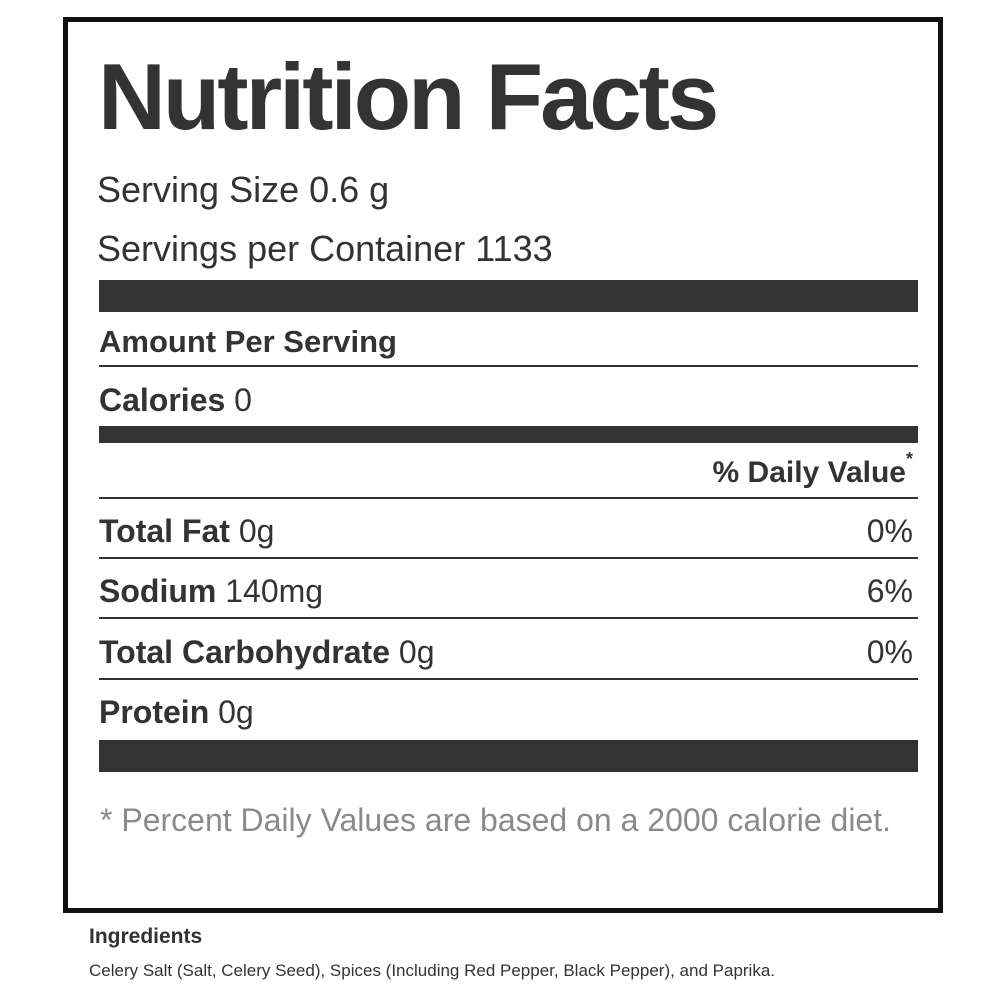 The image size is (1000, 1000). Describe the element at coordinates (146, 936) in the screenshot. I see `ingredients-title: Ingredients` at that location.